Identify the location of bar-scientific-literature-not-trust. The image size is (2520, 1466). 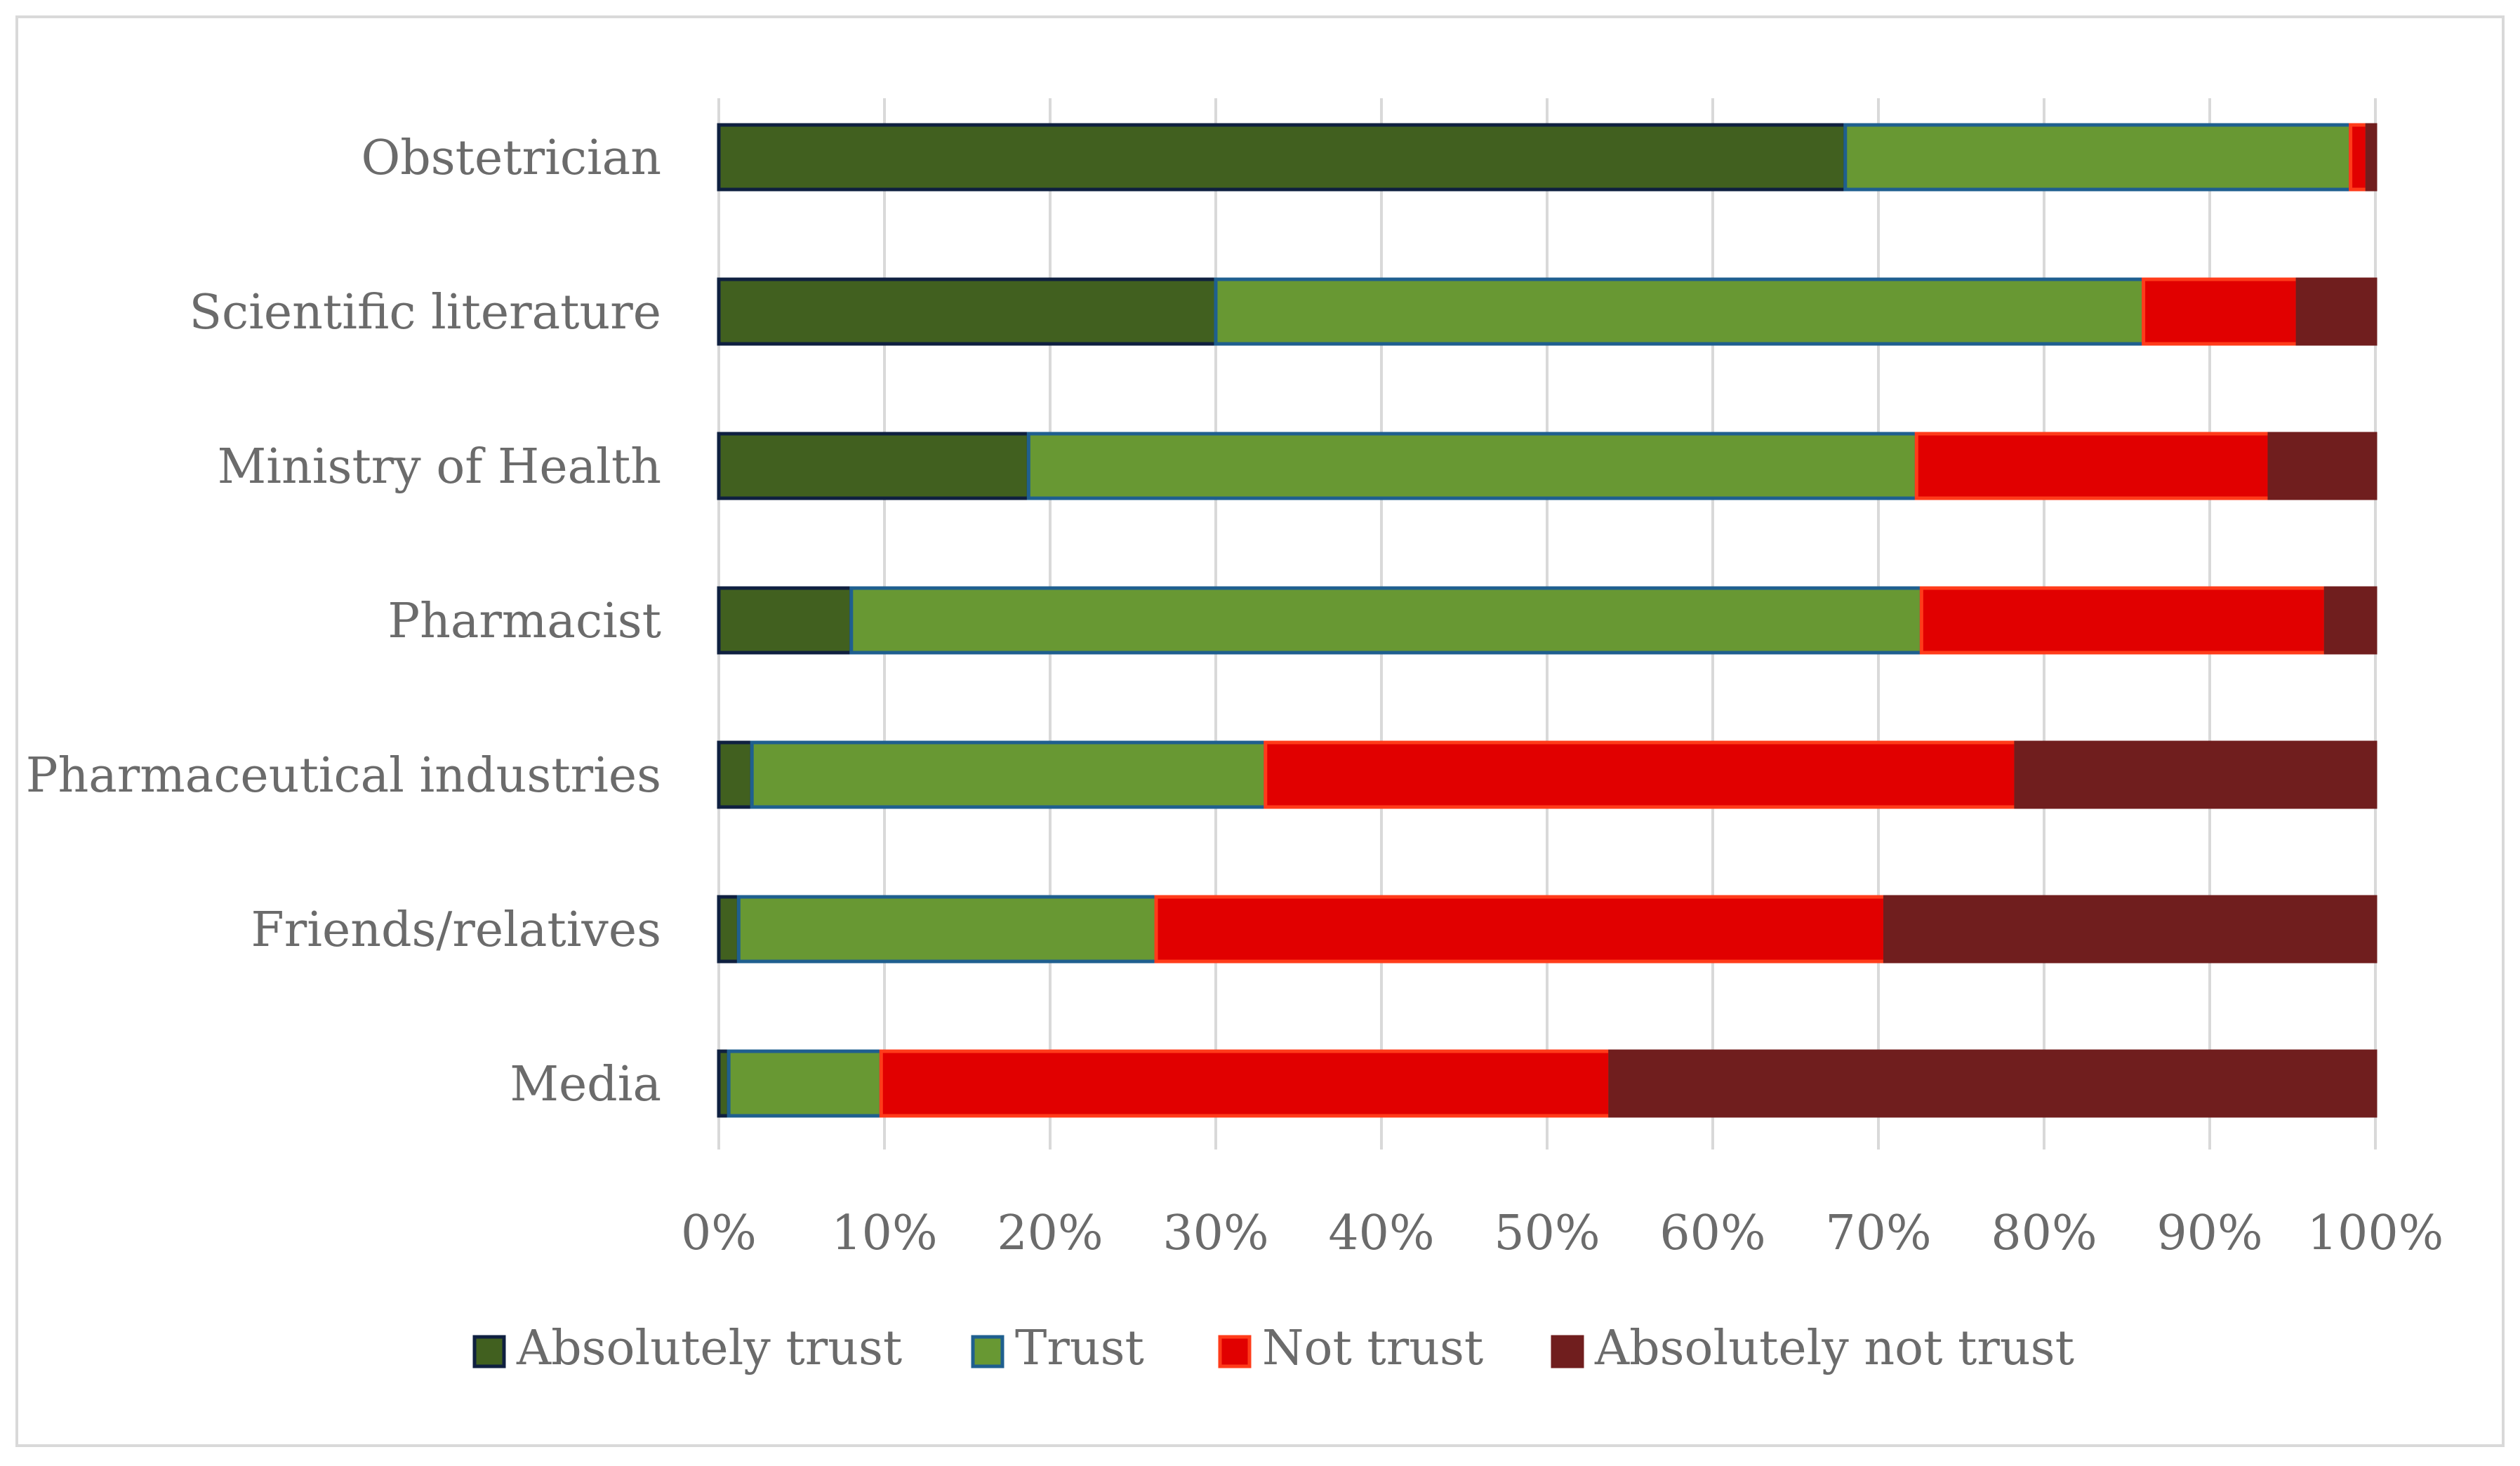
(2221, 311).